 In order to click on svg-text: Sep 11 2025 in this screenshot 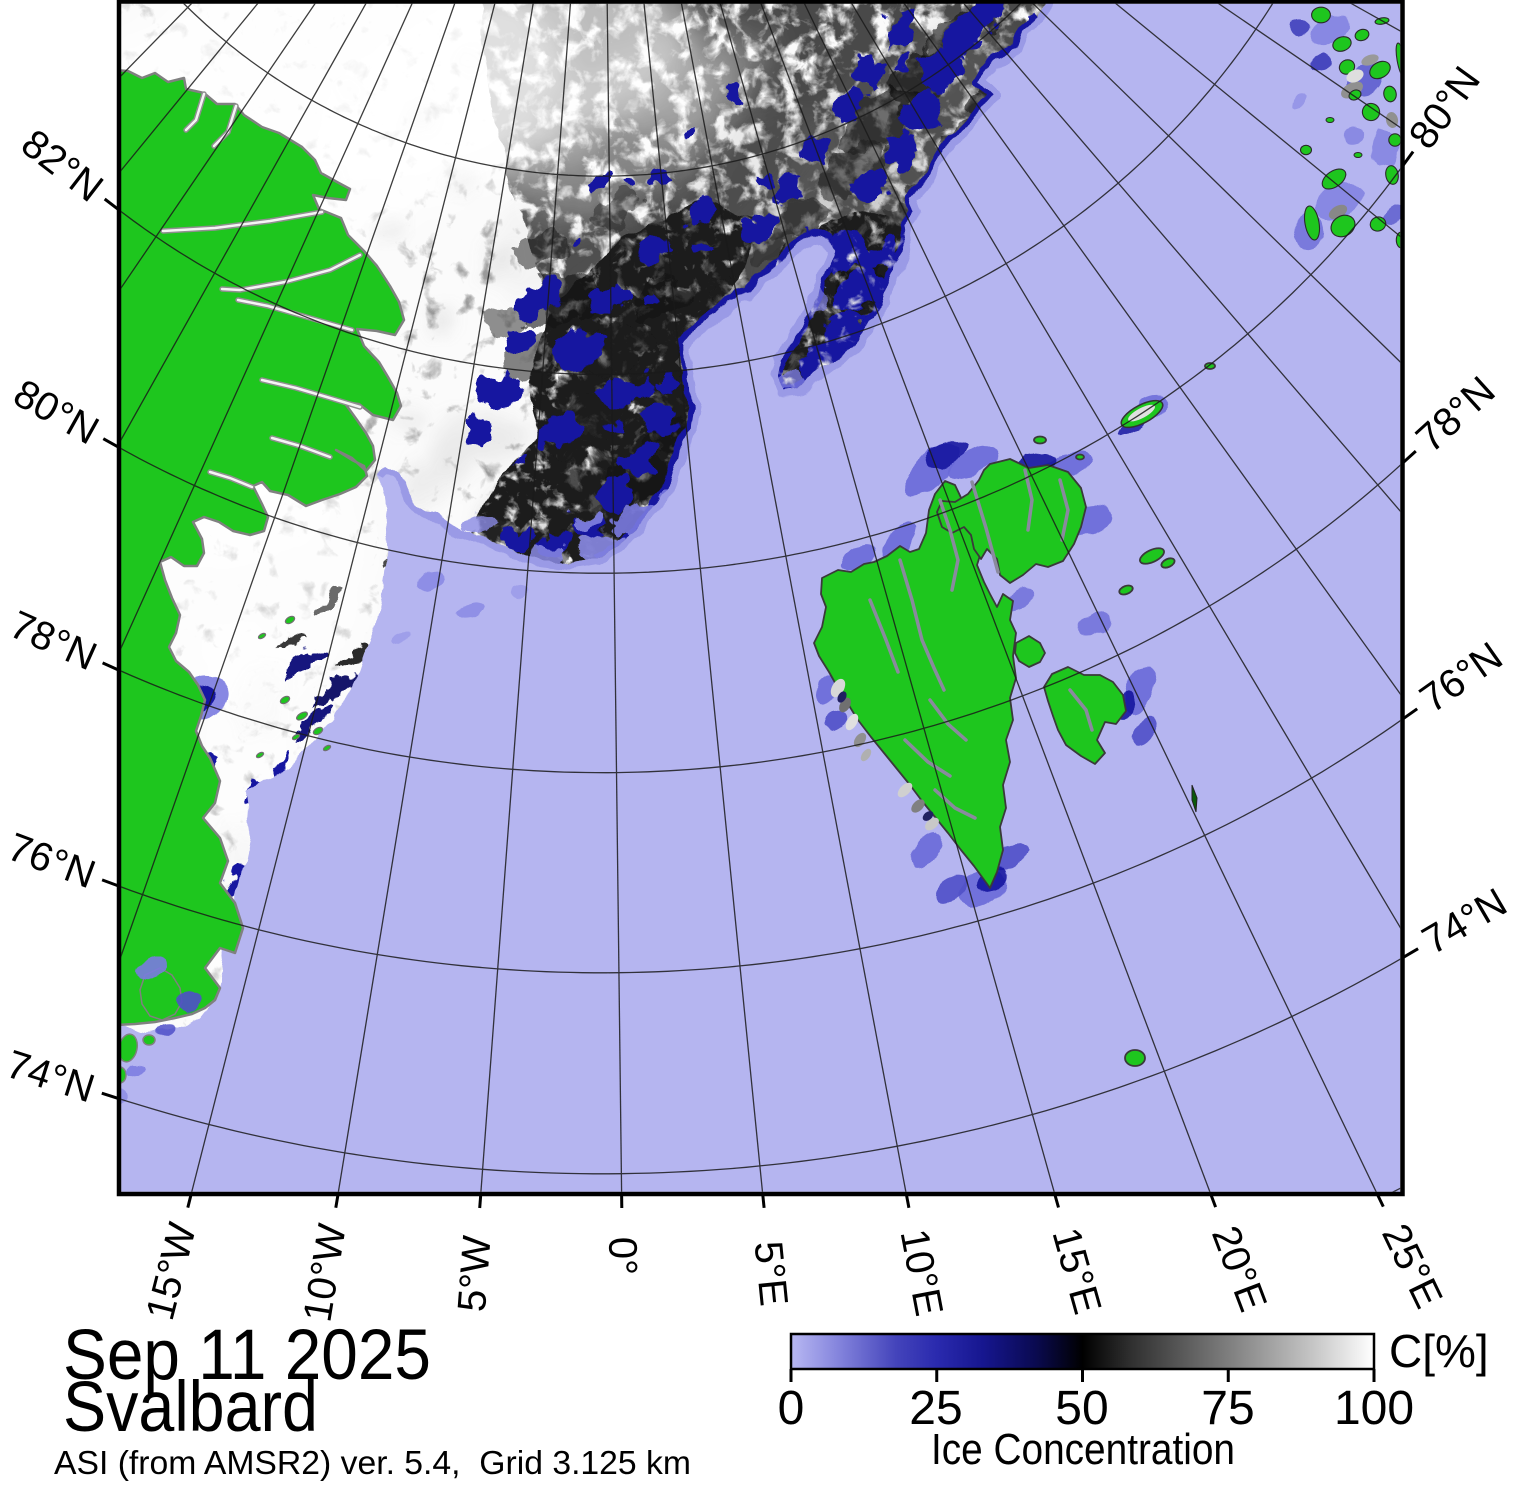, I will do `click(247, 1355)`.